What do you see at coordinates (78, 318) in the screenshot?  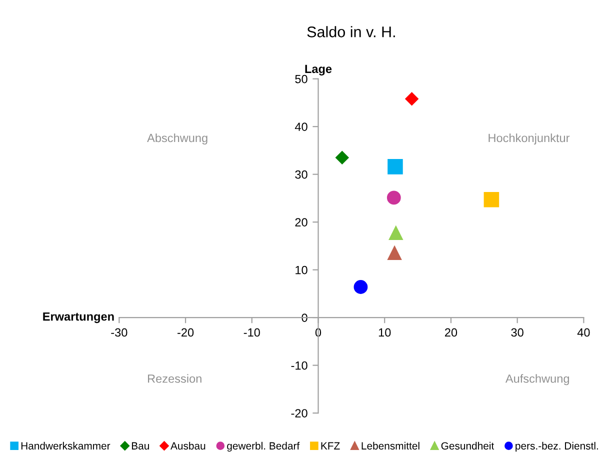 I see `x-axis-title: Erwartungen` at bounding box center [78, 318].